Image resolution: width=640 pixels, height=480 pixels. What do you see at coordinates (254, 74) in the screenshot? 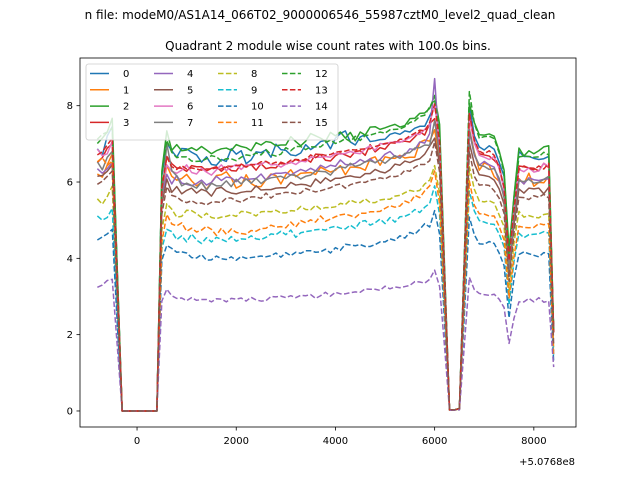
I see `legend-label-8: 8` at bounding box center [254, 74].